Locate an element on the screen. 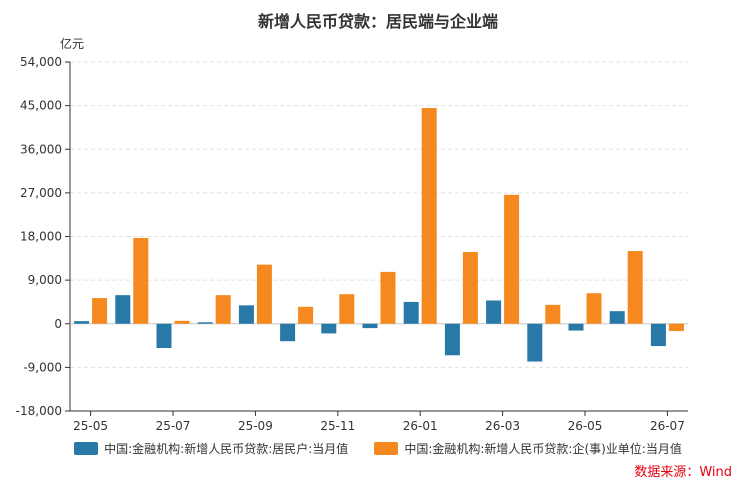 The height and width of the screenshot is (488, 756). x-tick-label: 25-11 is located at coordinates (337, 426).